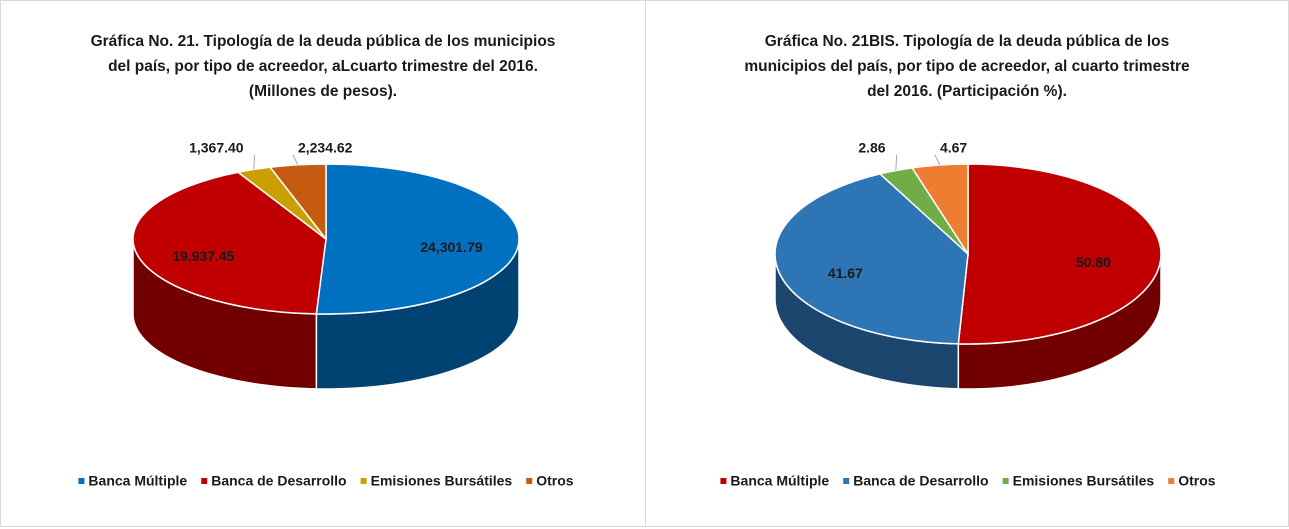  What do you see at coordinates (845, 273) in the screenshot?
I see `data-label: 41.67` at bounding box center [845, 273].